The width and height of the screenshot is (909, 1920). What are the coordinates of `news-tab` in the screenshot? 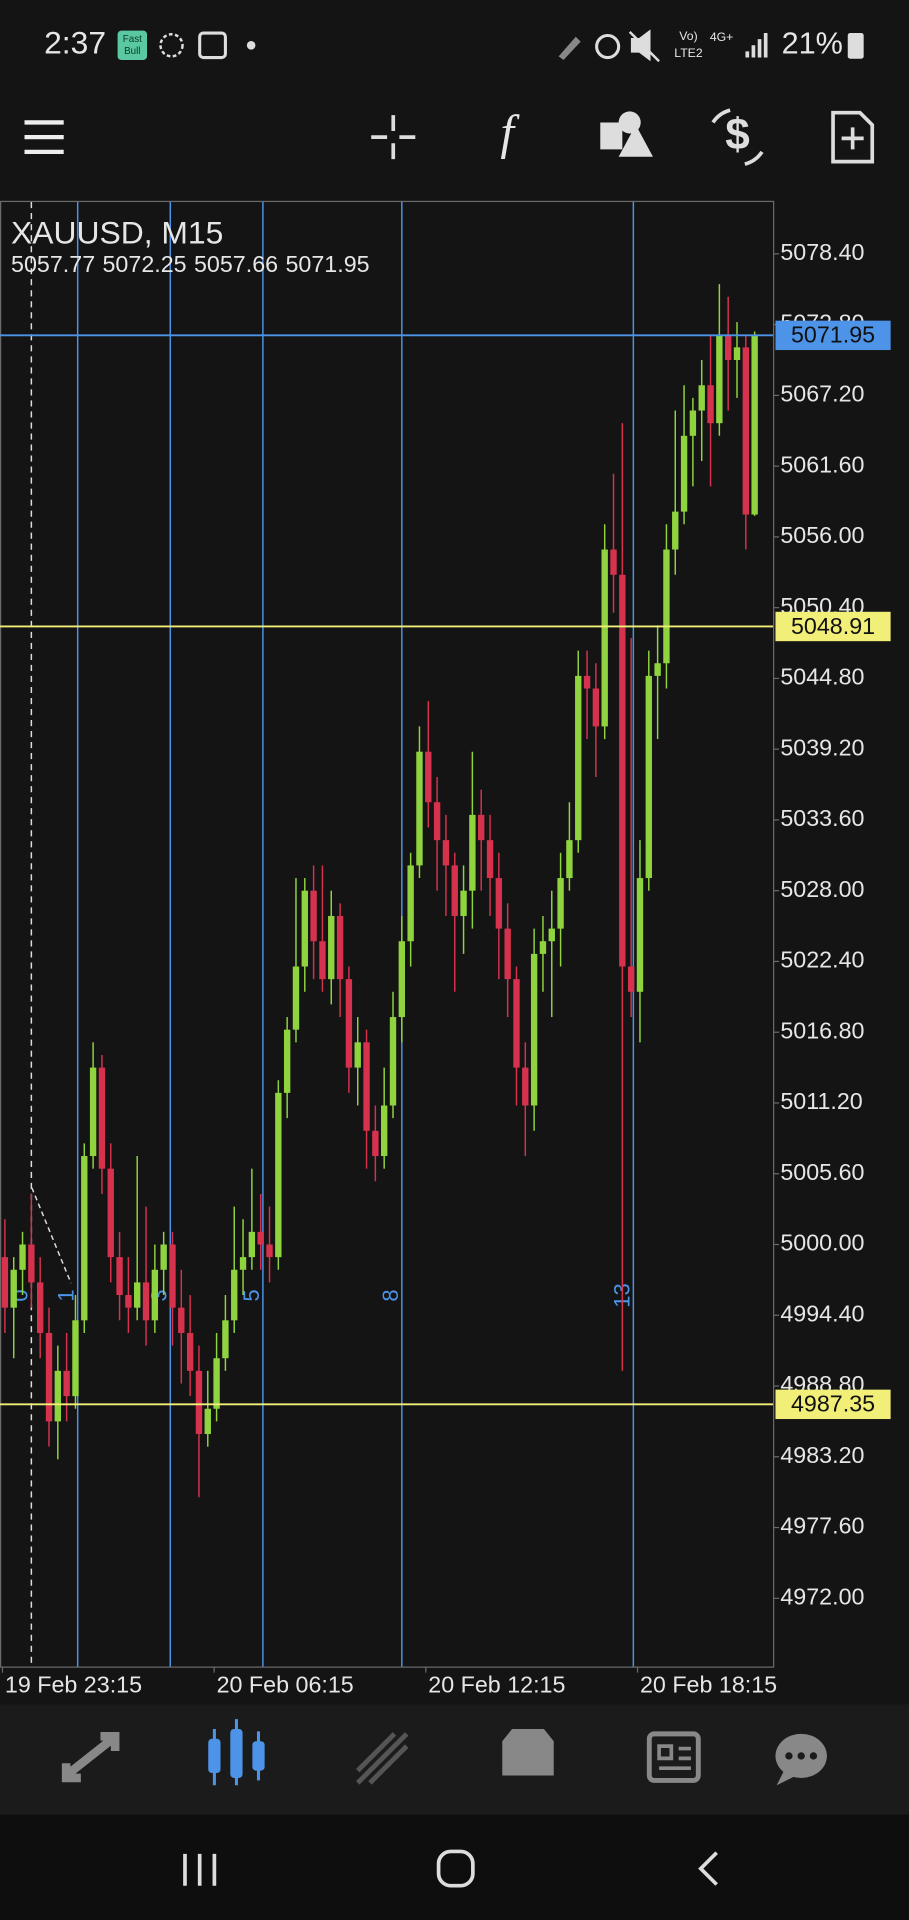 It's located at (673, 1757).